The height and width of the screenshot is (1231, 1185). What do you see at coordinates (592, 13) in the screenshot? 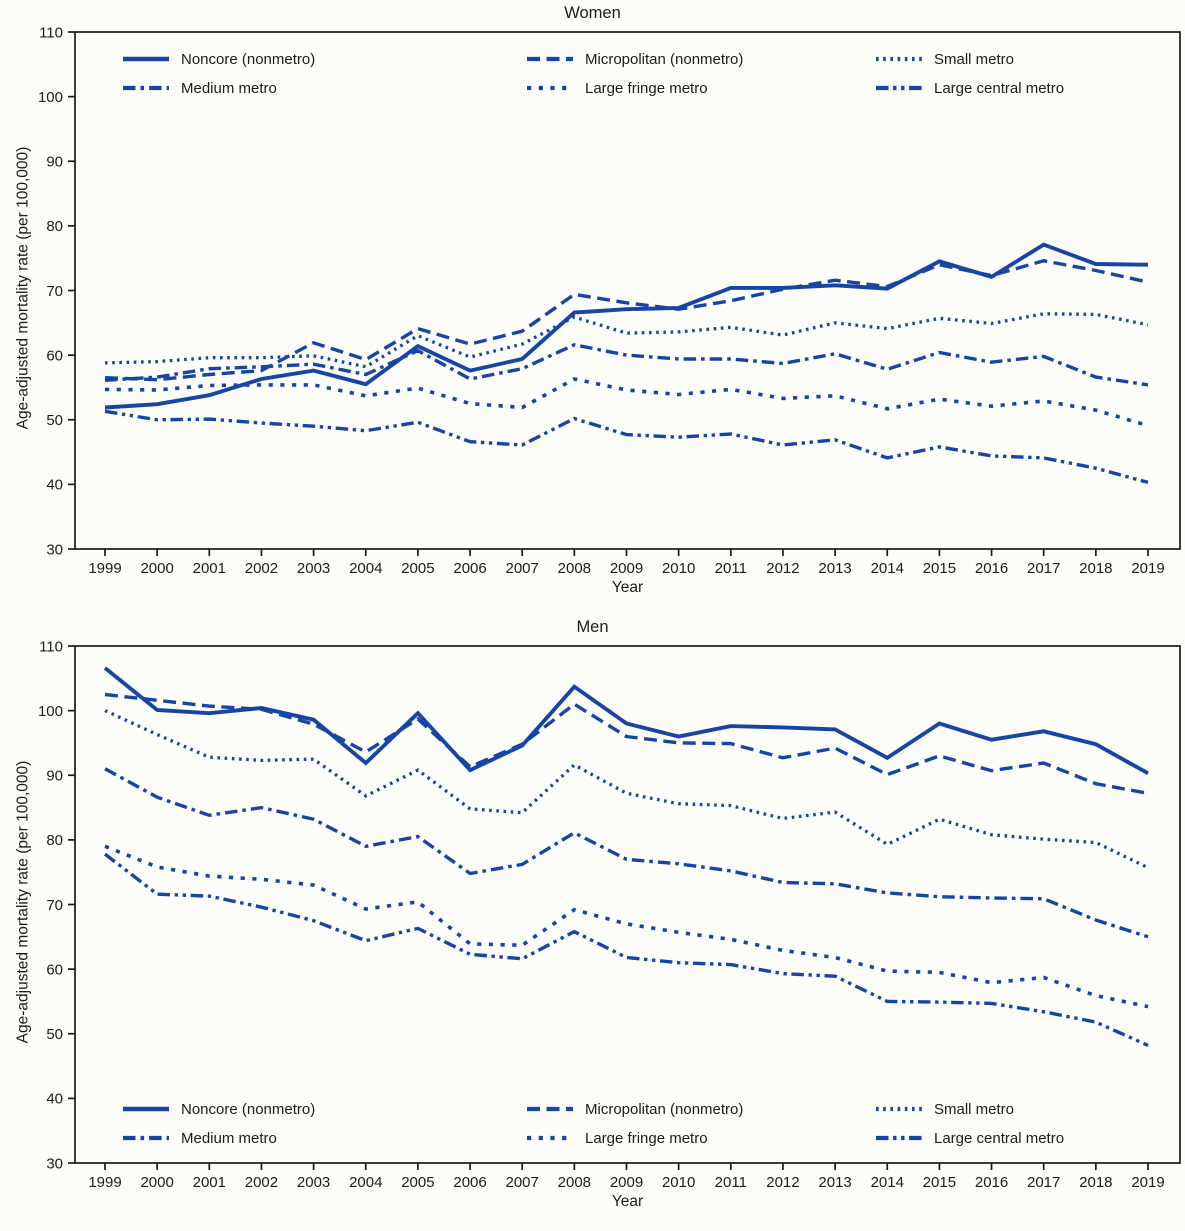
I see `chart-title-women: Women` at bounding box center [592, 13].